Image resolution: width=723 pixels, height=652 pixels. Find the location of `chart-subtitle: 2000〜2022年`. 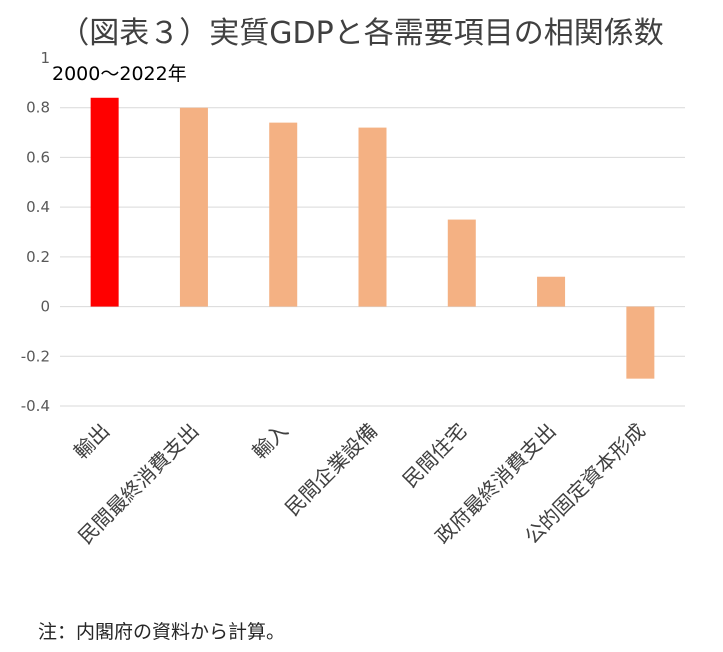

chart-subtitle: 2000〜2022年 is located at coordinates (119, 74).